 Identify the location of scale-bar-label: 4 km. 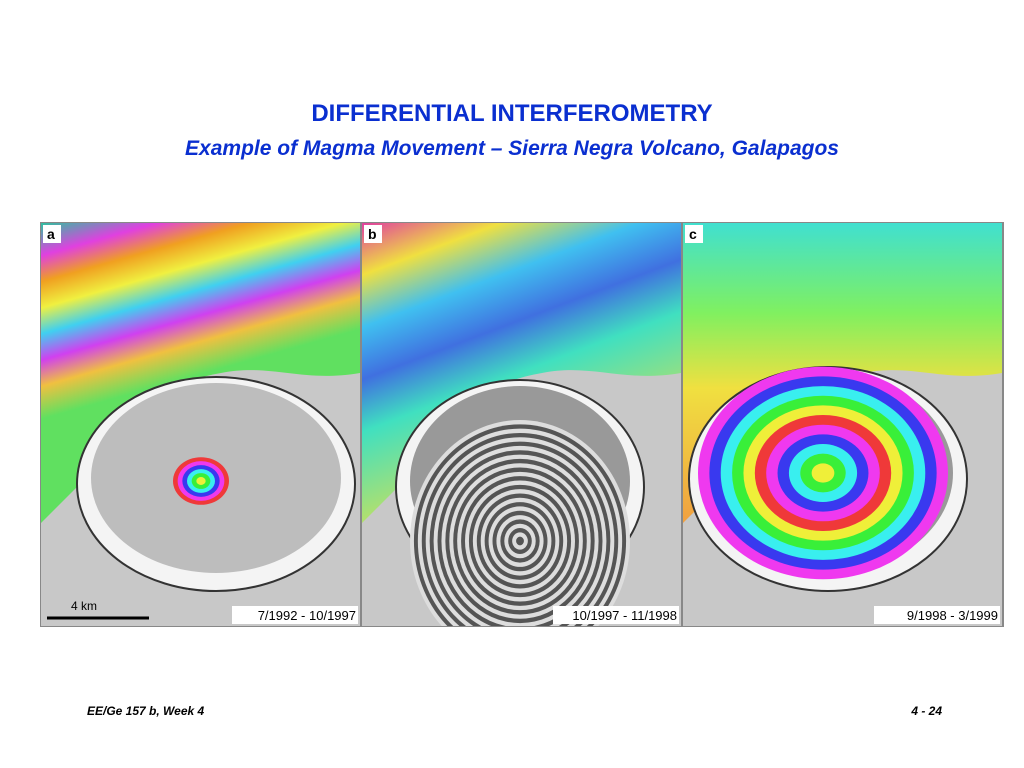
(84, 606).